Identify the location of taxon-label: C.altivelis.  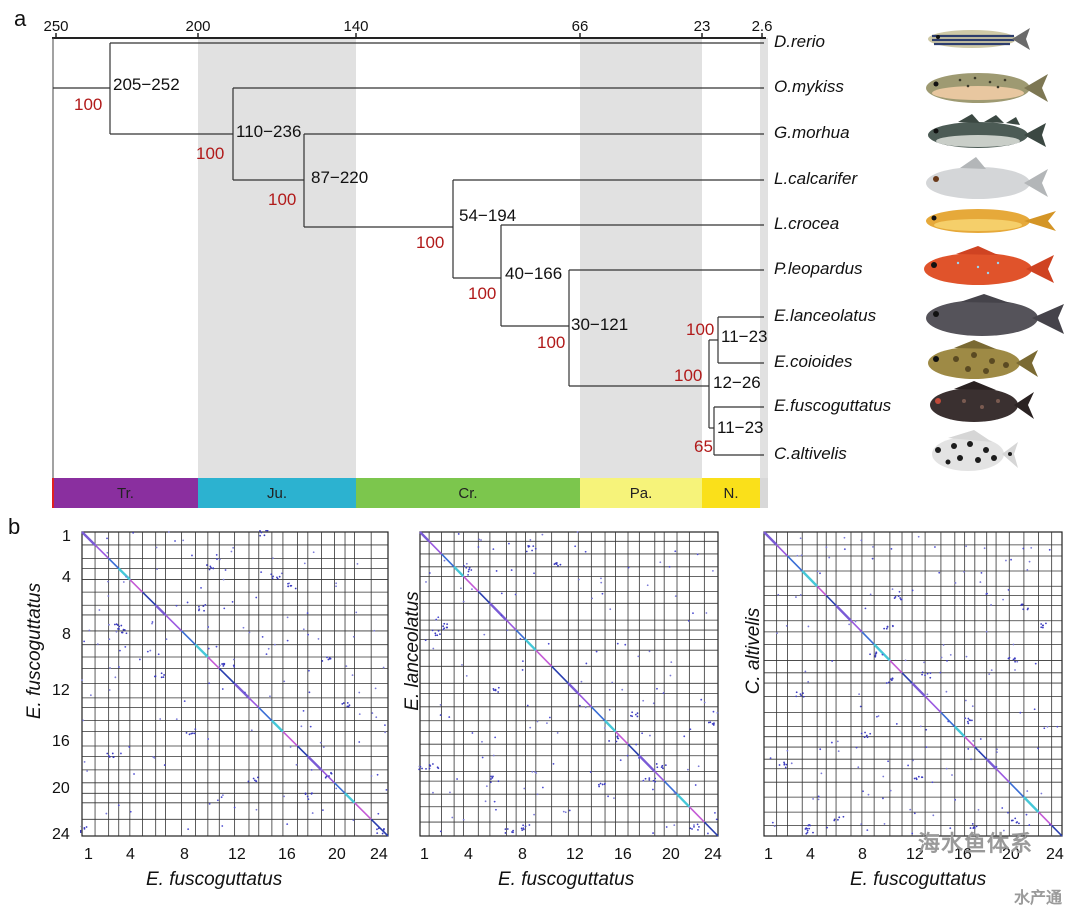
(810, 453).